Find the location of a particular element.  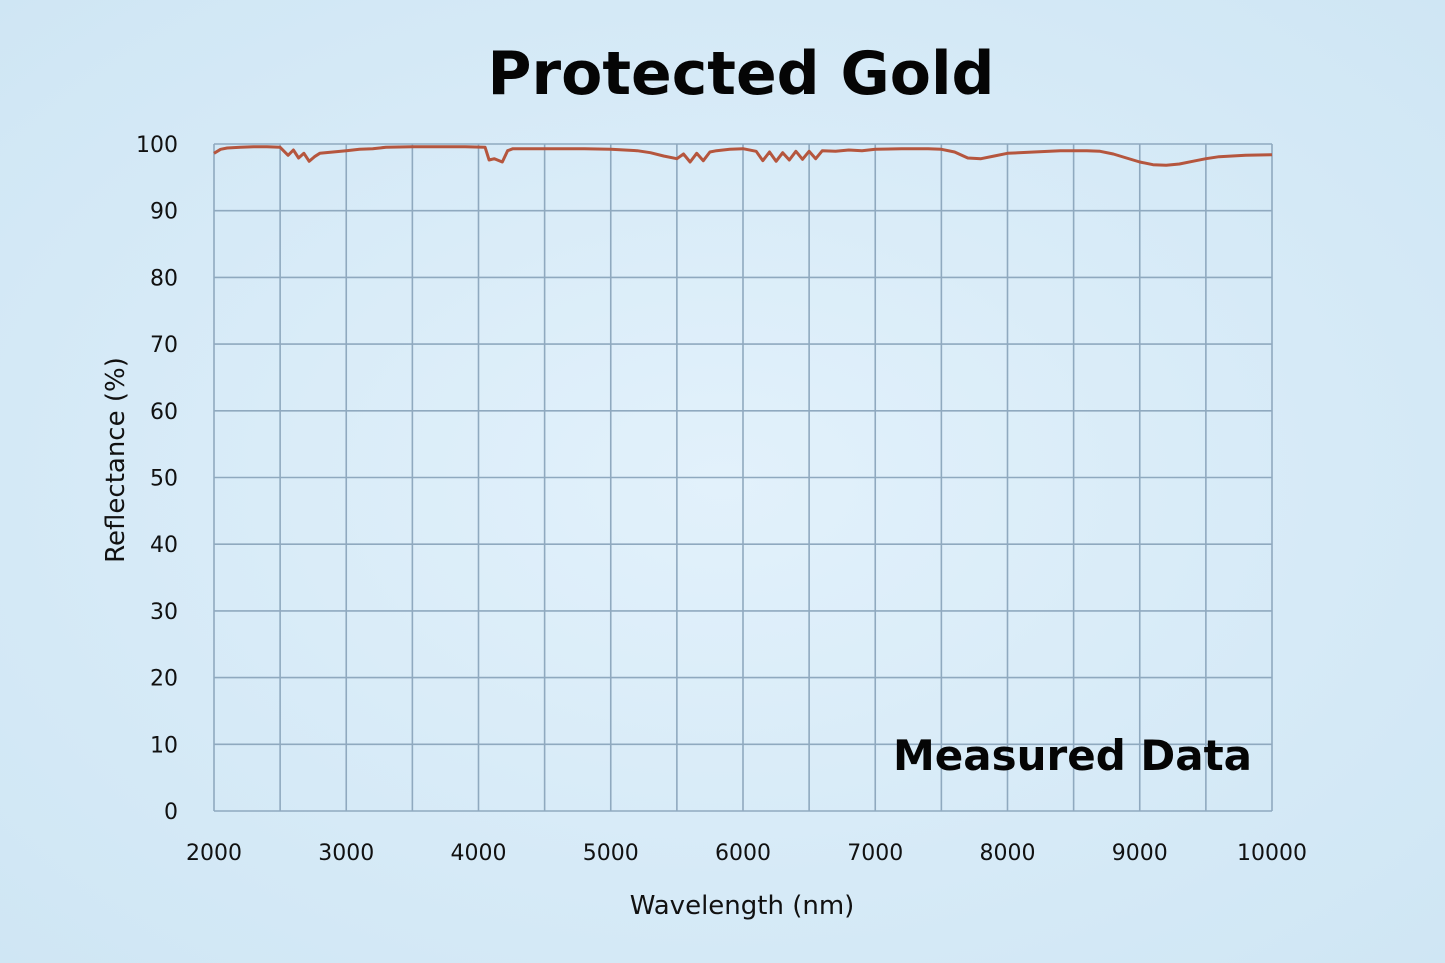

y-tick-label: 90 is located at coordinates (164, 212).